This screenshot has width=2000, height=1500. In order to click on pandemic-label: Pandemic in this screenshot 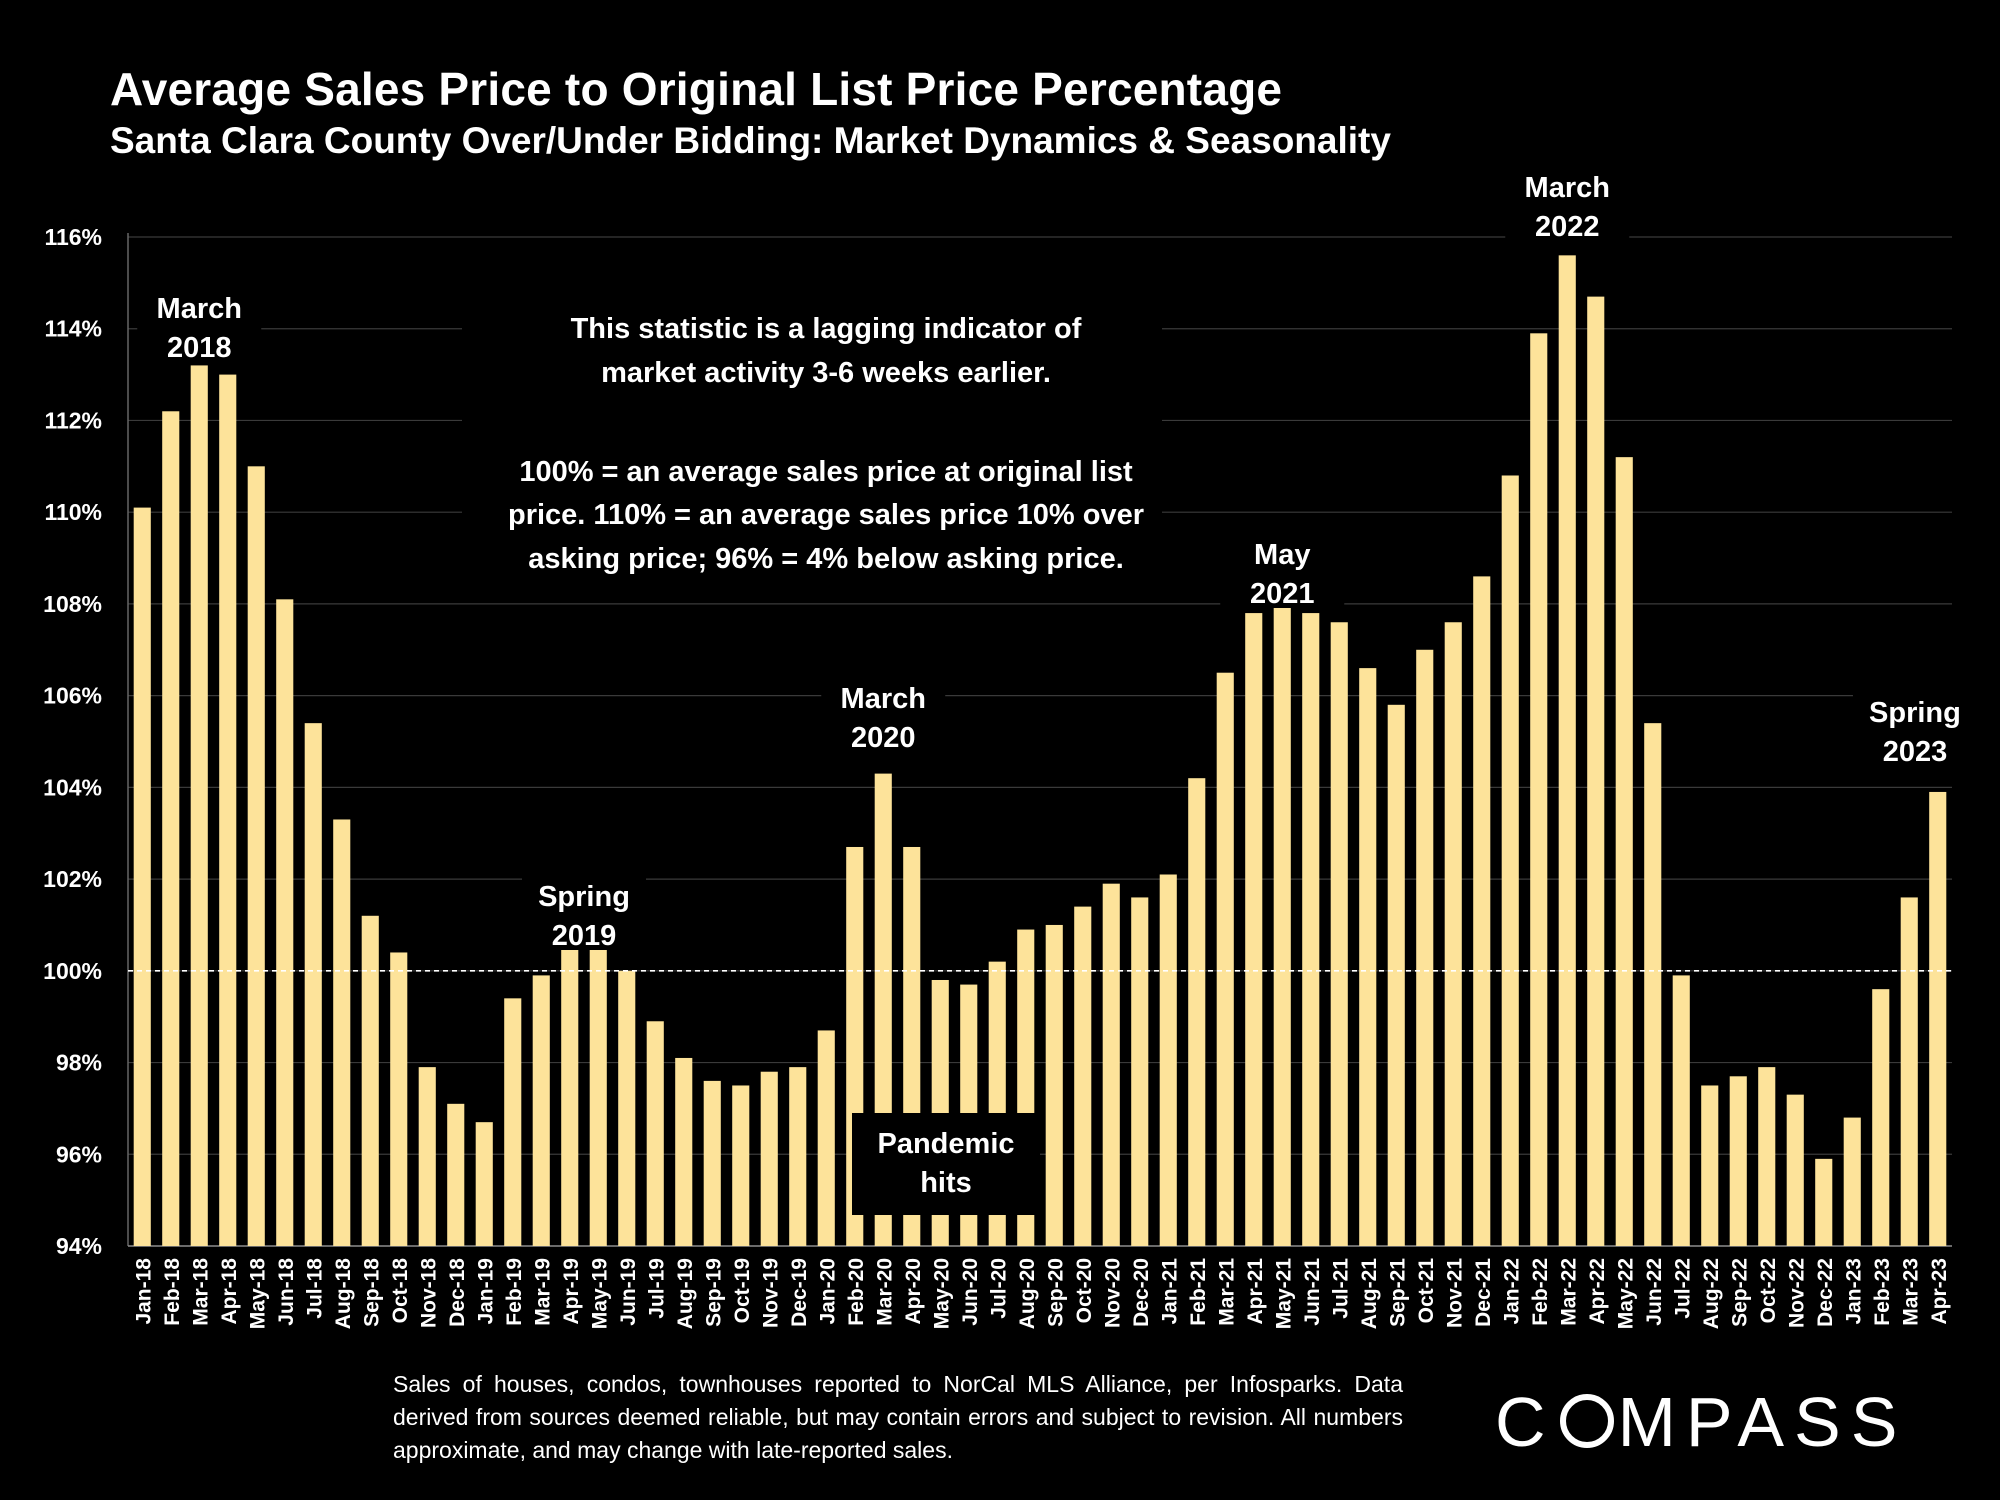, I will do `click(946, 1144)`.